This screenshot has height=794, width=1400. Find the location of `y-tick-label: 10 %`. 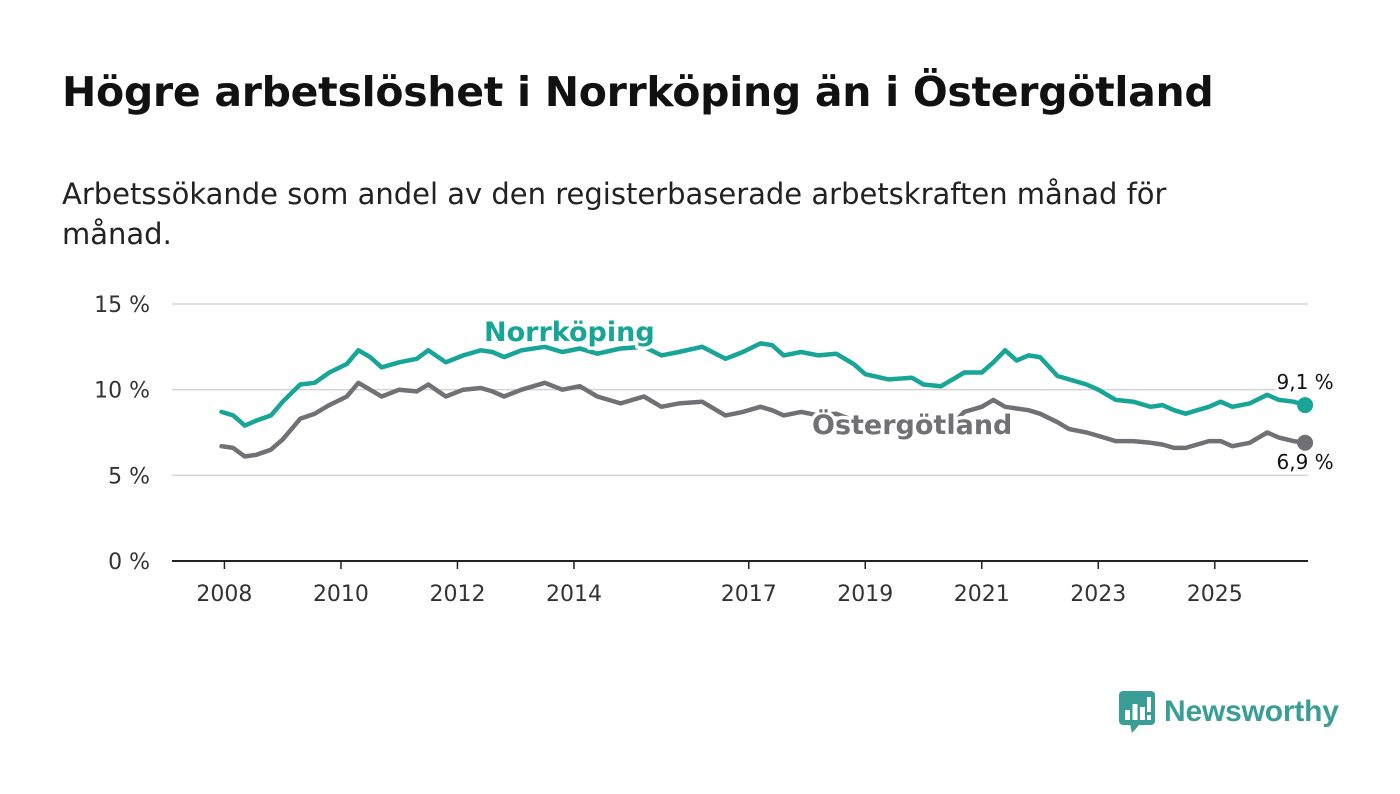

y-tick-label: 10 % is located at coordinates (122, 391).